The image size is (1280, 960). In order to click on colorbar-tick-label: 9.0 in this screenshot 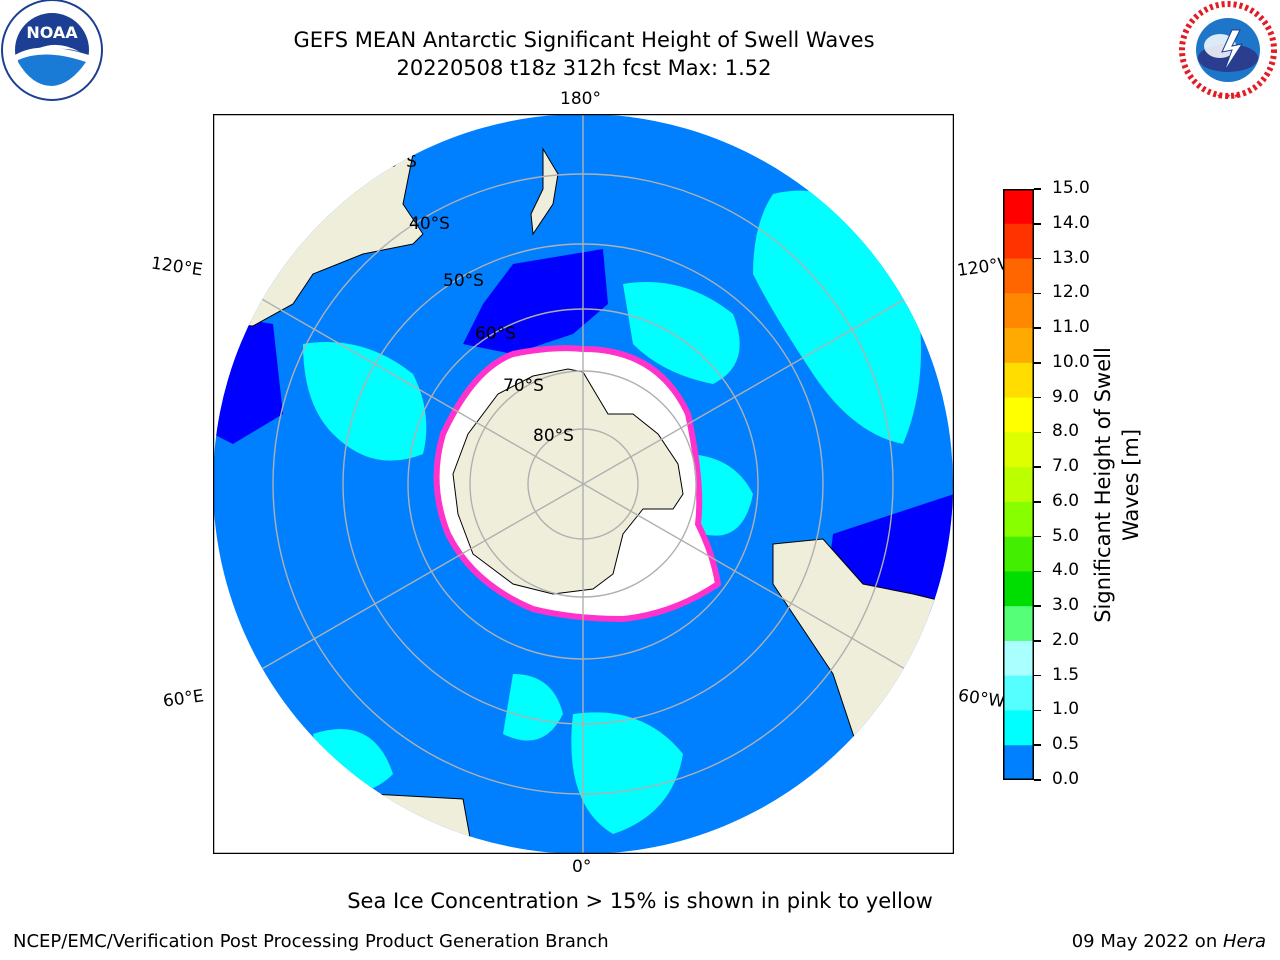, I will do `click(1066, 396)`.